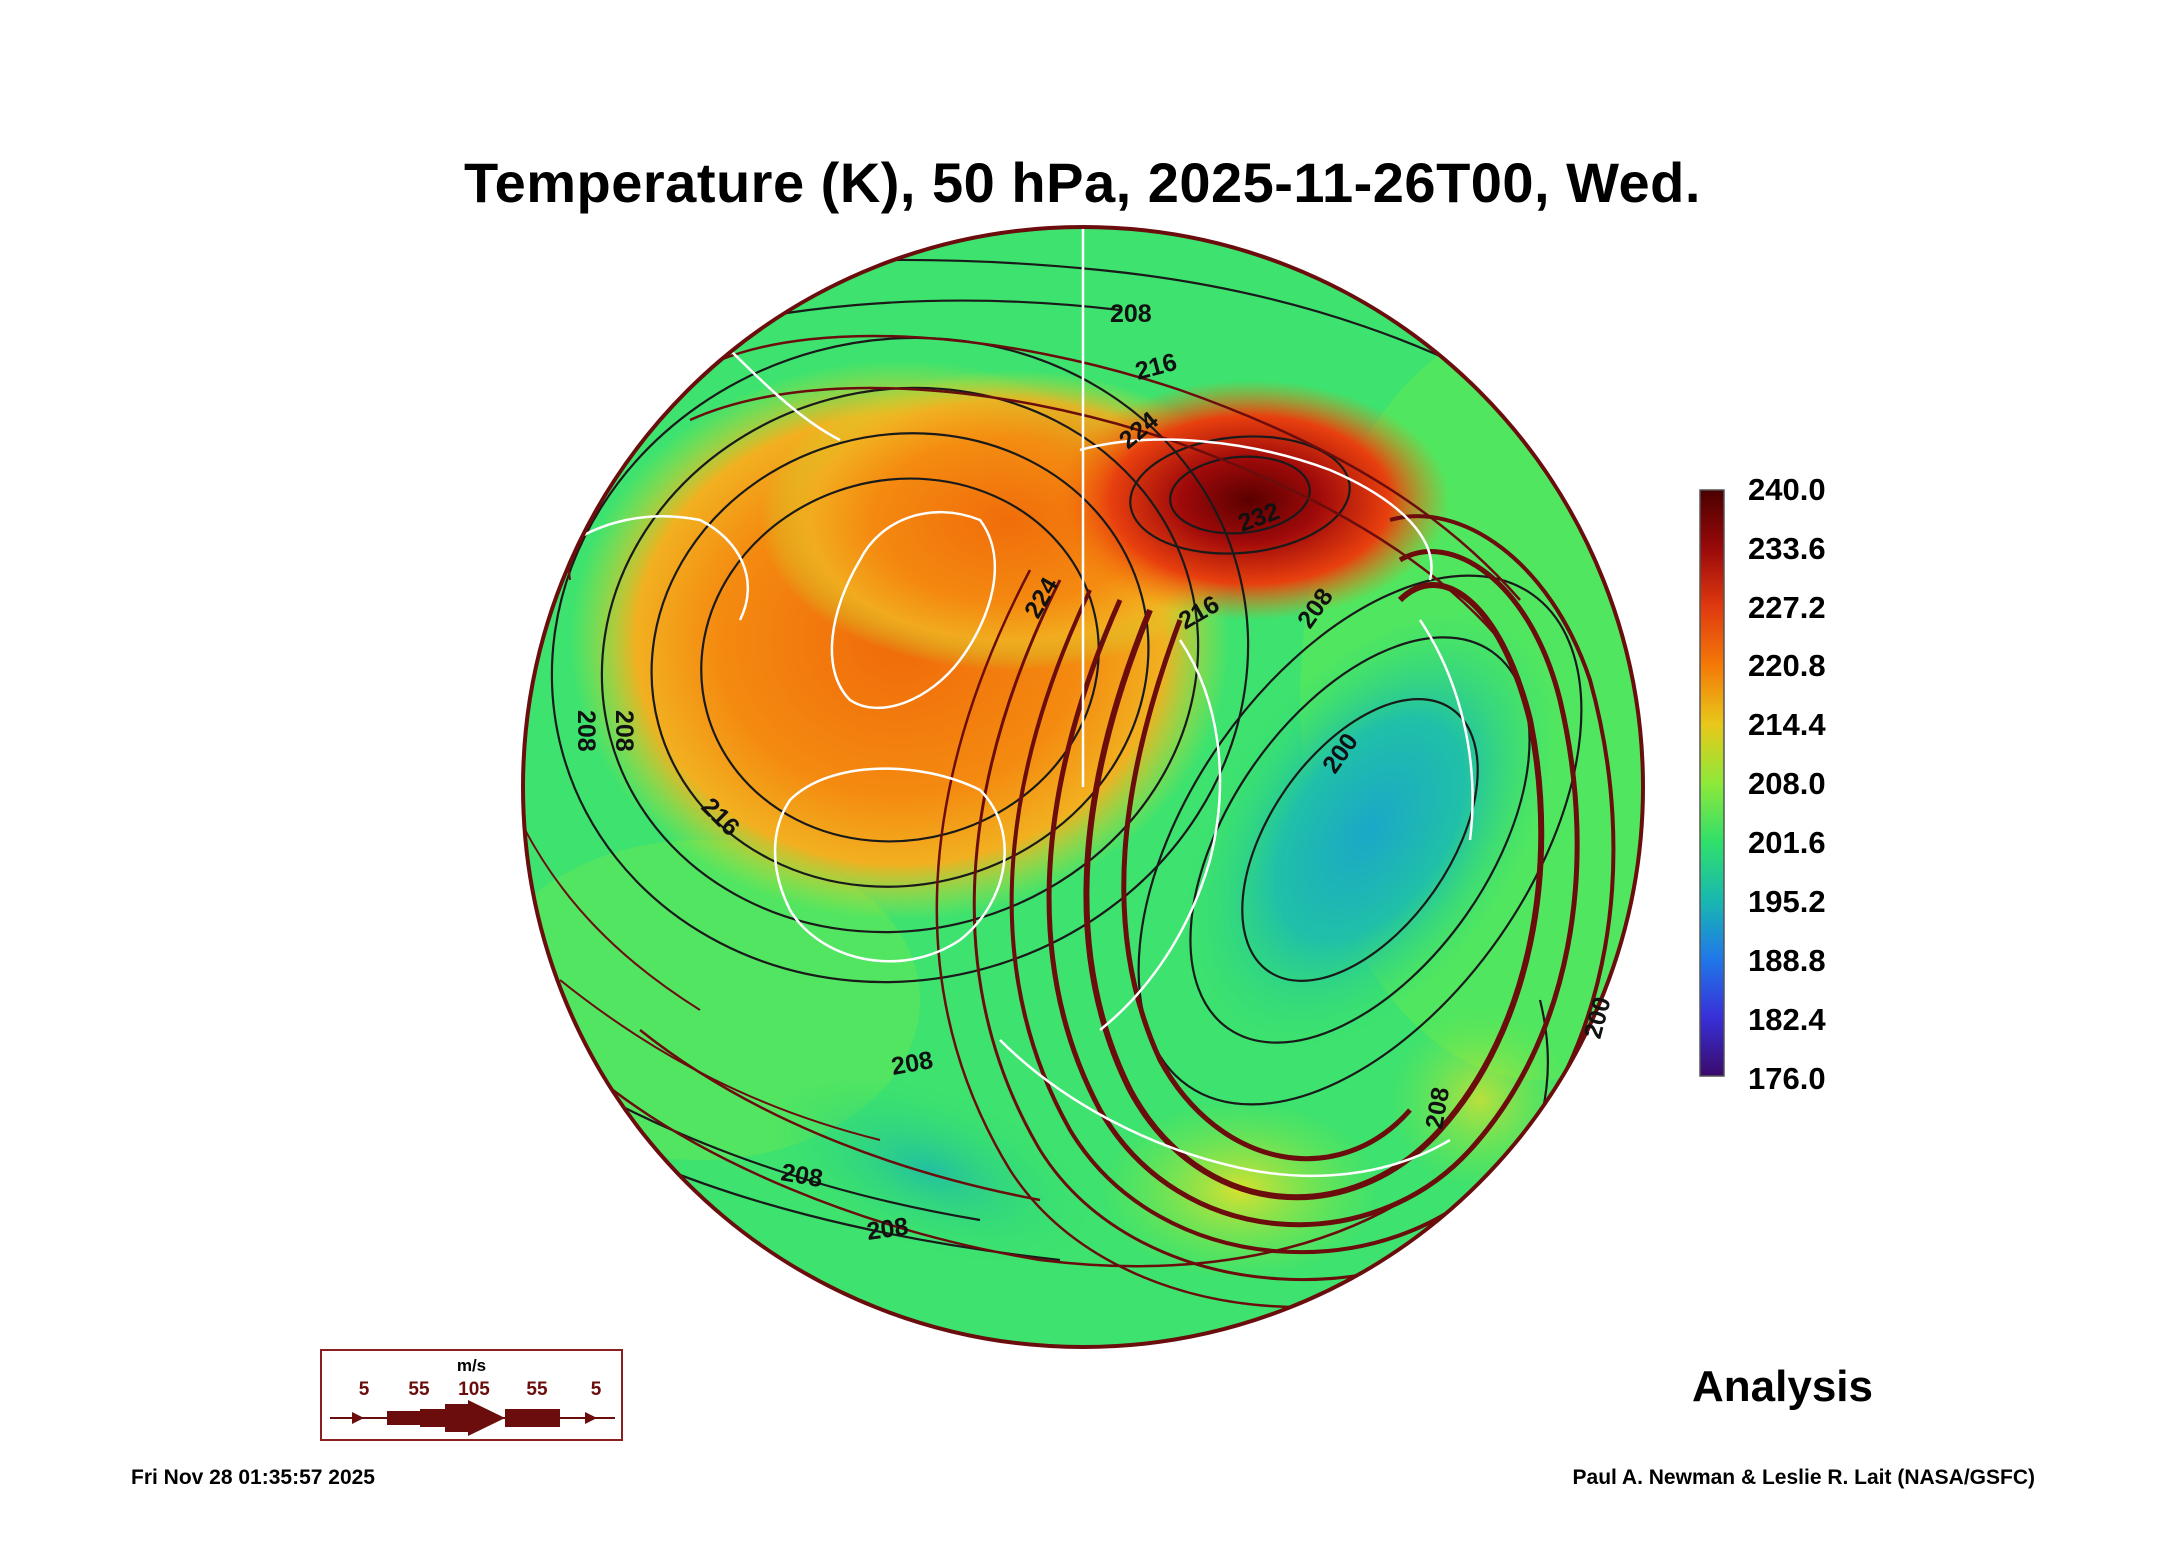 Image resolution: width=2165 pixels, height=1561 pixels. Describe the element at coordinates (1787, 960) in the screenshot. I see `colorbar-label: 188.8` at that location.